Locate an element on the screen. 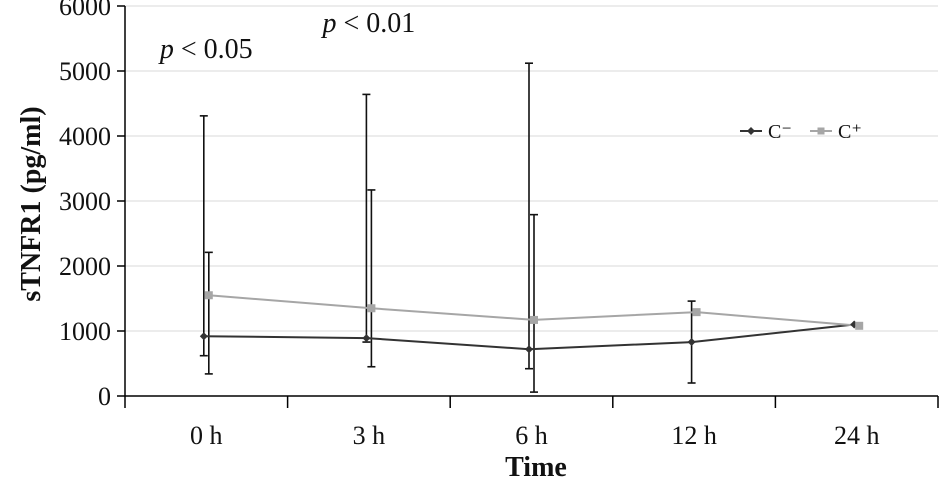 The height and width of the screenshot is (480, 941). annotation: p < 0.01 is located at coordinates (368, 23).